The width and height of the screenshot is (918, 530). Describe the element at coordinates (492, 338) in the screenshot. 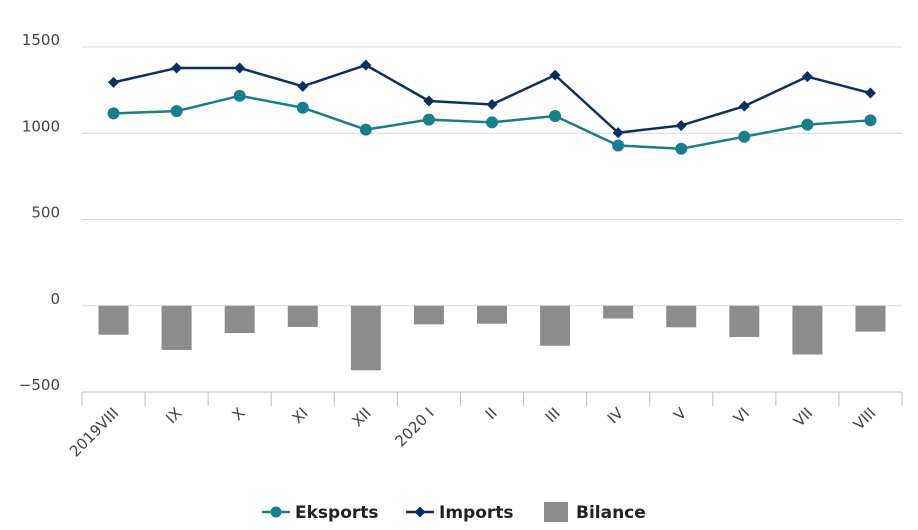

I see `bilance-bars` at that location.